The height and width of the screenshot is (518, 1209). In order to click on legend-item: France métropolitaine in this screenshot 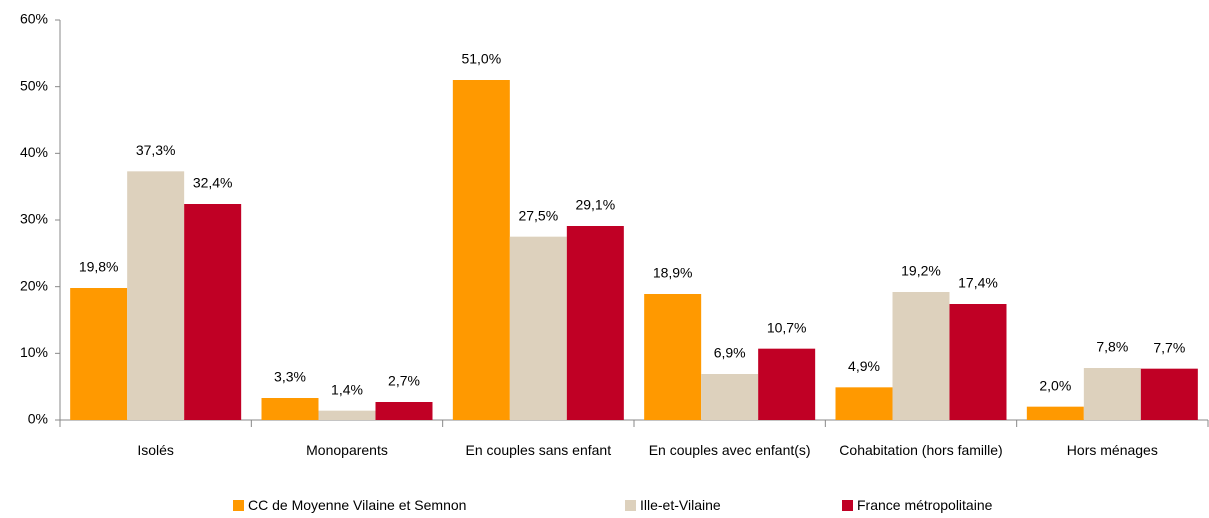, I will do `click(917, 505)`.